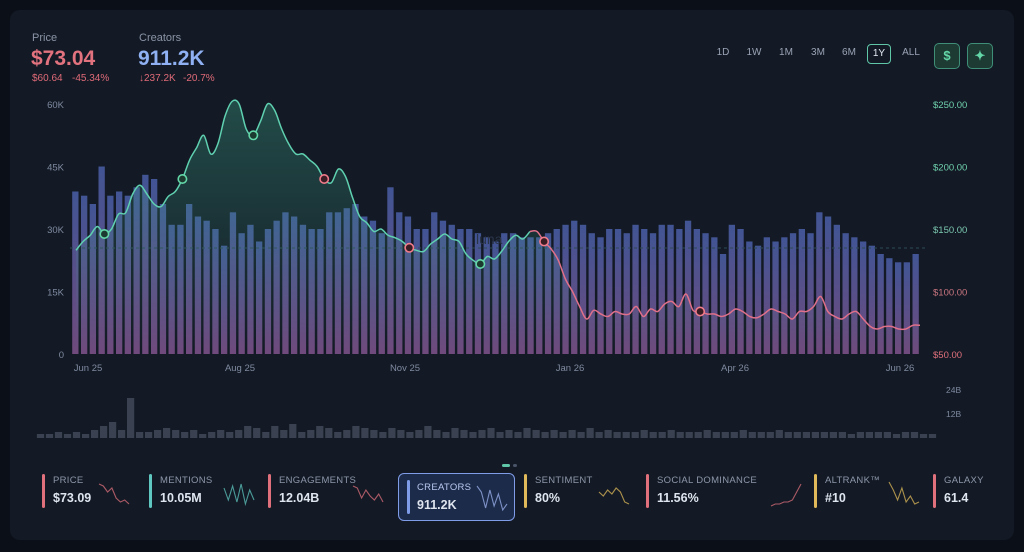 This screenshot has height=552, width=1024. Describe the element at coordinates (980, 56) in the screenshot. I see `ai-sparkle-button: ✦` at that location.